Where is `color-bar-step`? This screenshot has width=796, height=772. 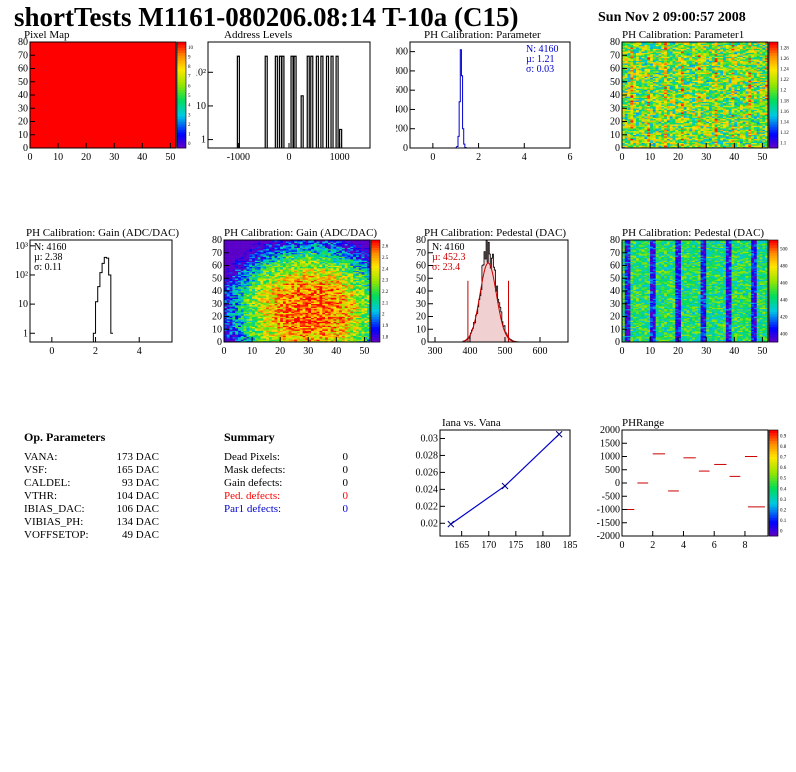 color-bar-step is located at coordinates (181, 86).